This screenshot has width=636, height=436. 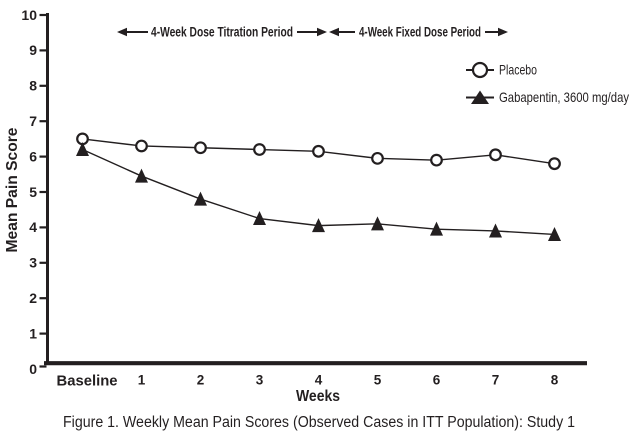 I want to click on fixed-dose-annotation: 4-Week Fixed Dose Period, so click(x=418, y=32).